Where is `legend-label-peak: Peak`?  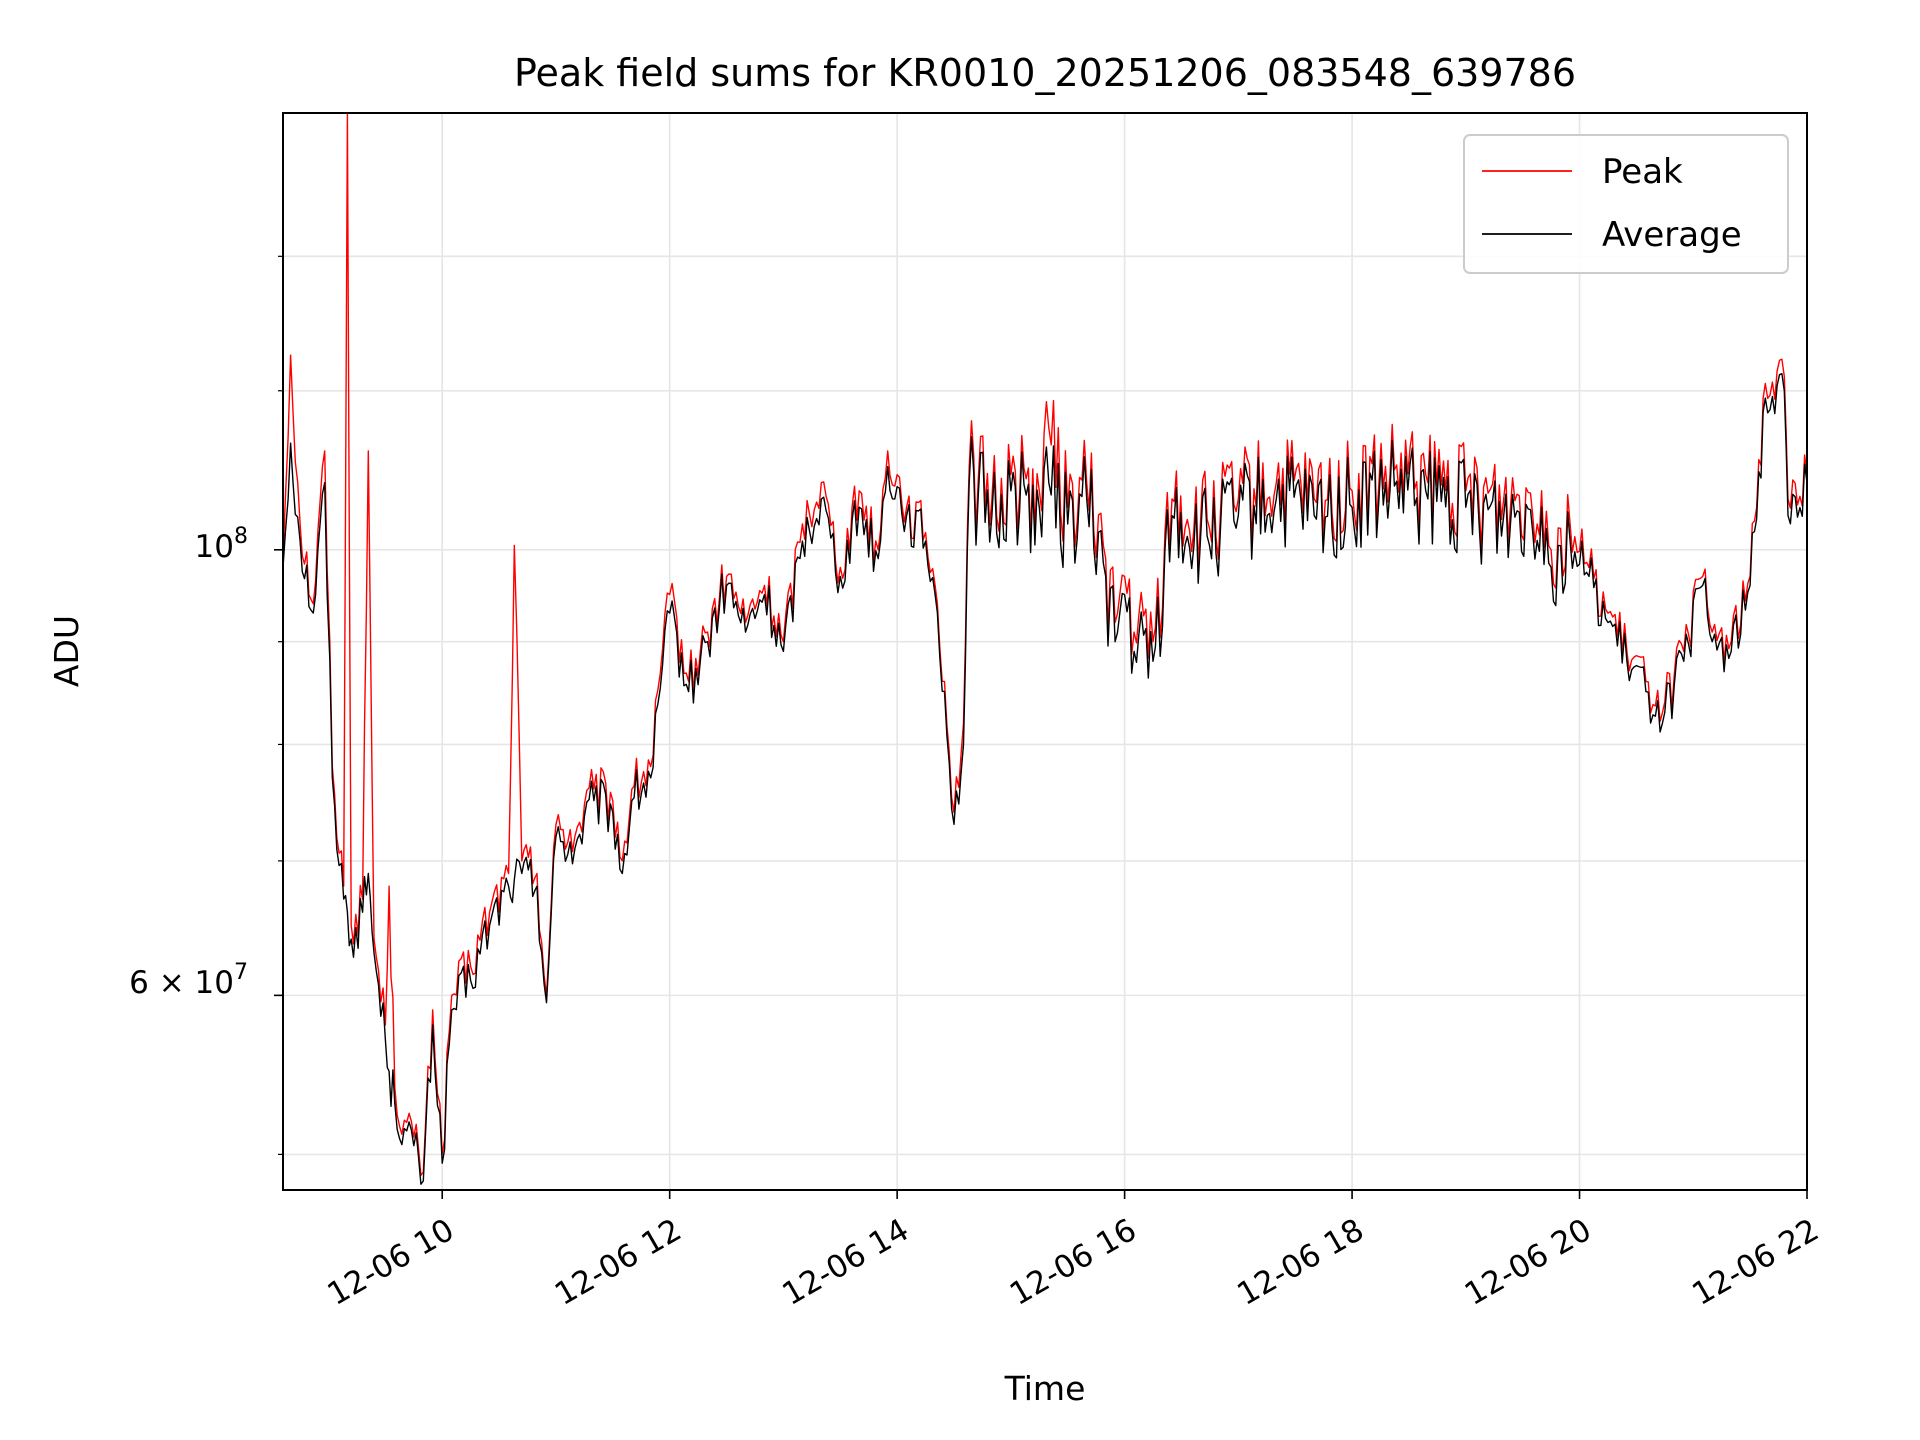 legend-label-peak: Peak is located at coordinates (1642, 172).